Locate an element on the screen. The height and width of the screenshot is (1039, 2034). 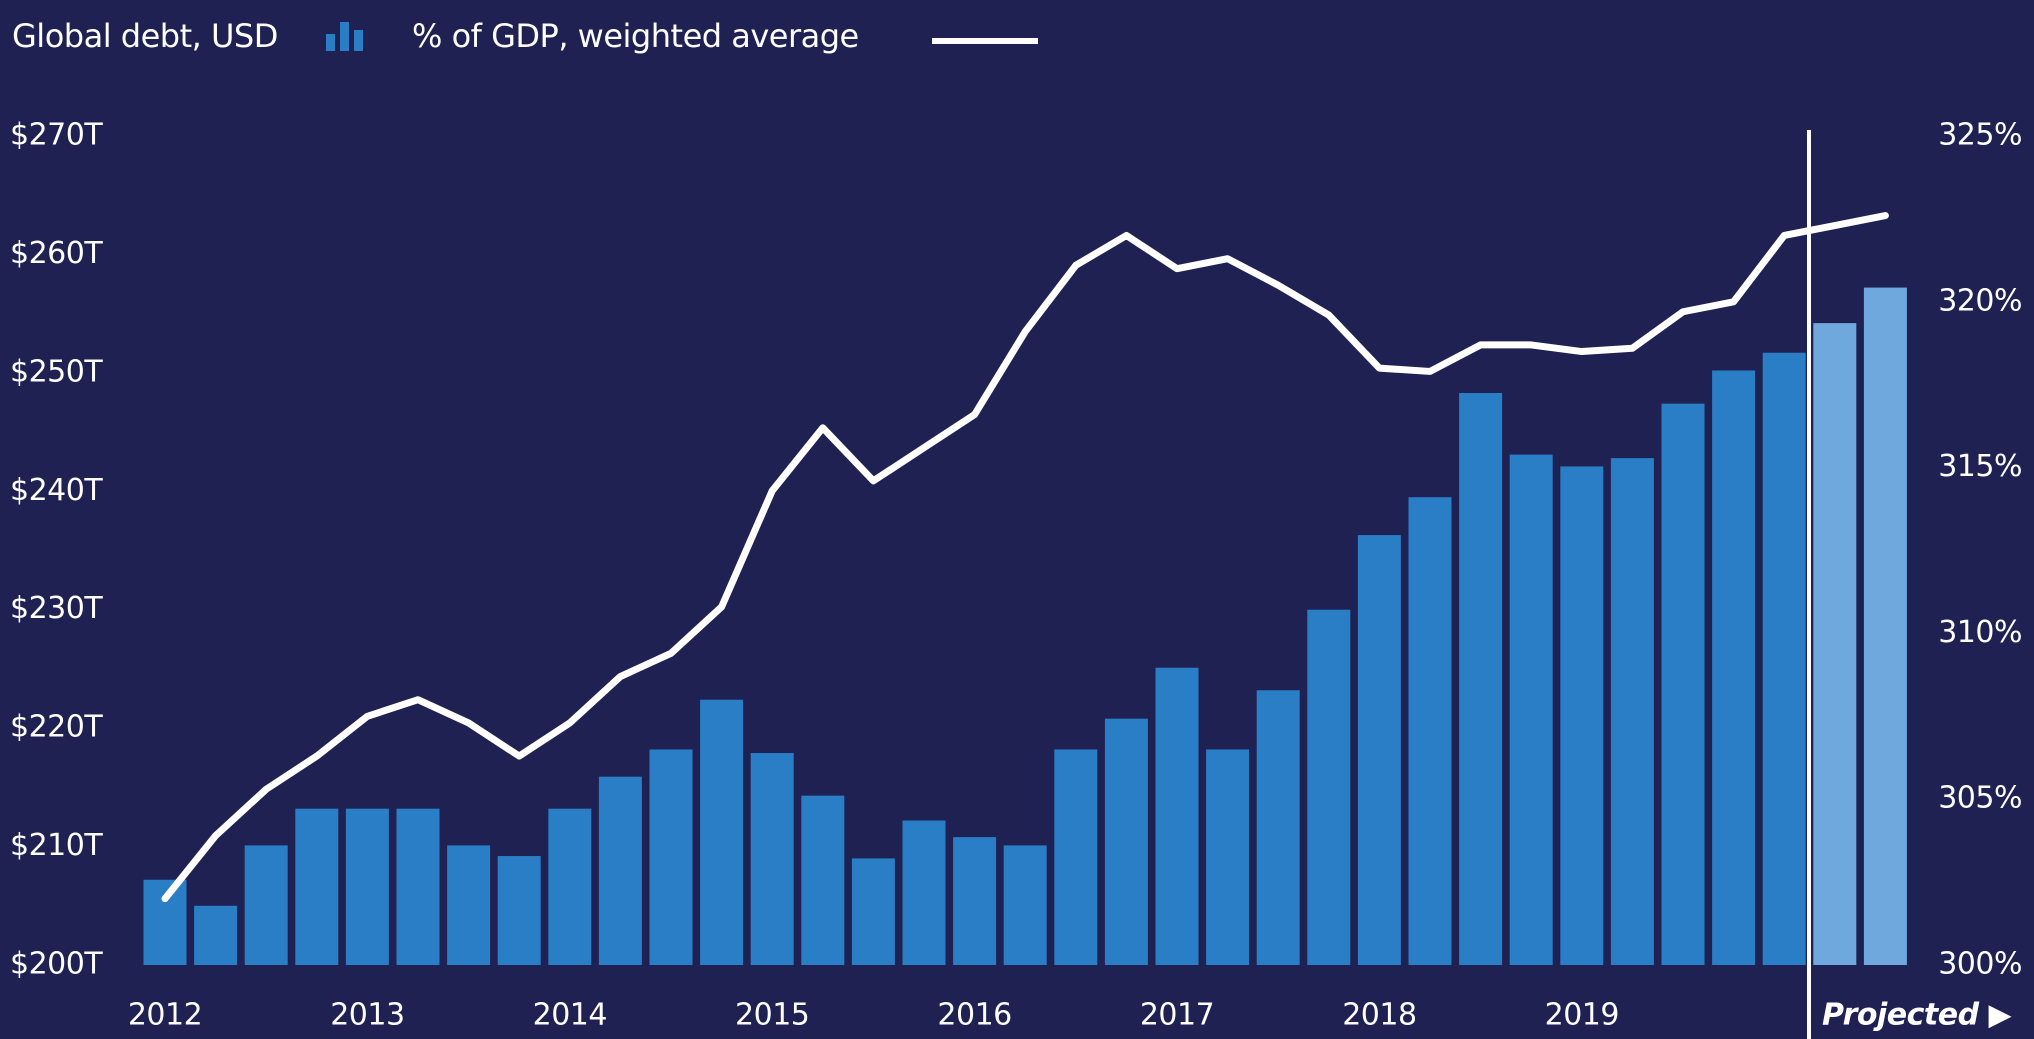
y2-tick-label: 325% is located at coordinates (1980, 135).